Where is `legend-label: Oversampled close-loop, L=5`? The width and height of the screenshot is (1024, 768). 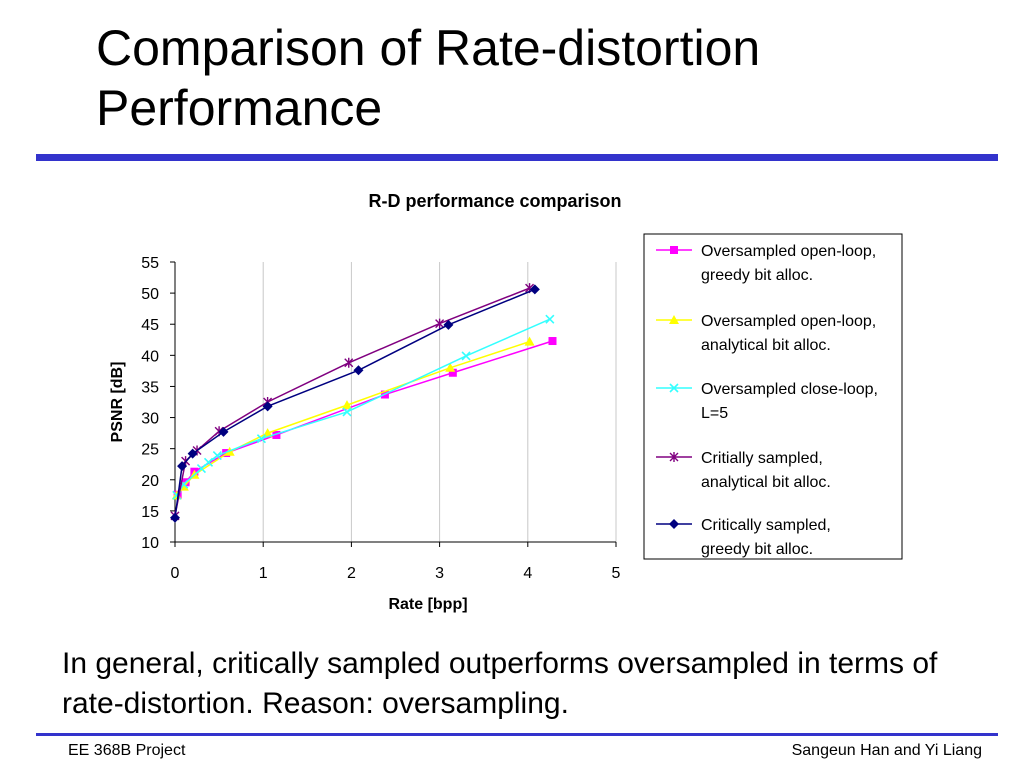 legend-label: Oversampled close-loop, L=5 is located at coordinates (789, 401).